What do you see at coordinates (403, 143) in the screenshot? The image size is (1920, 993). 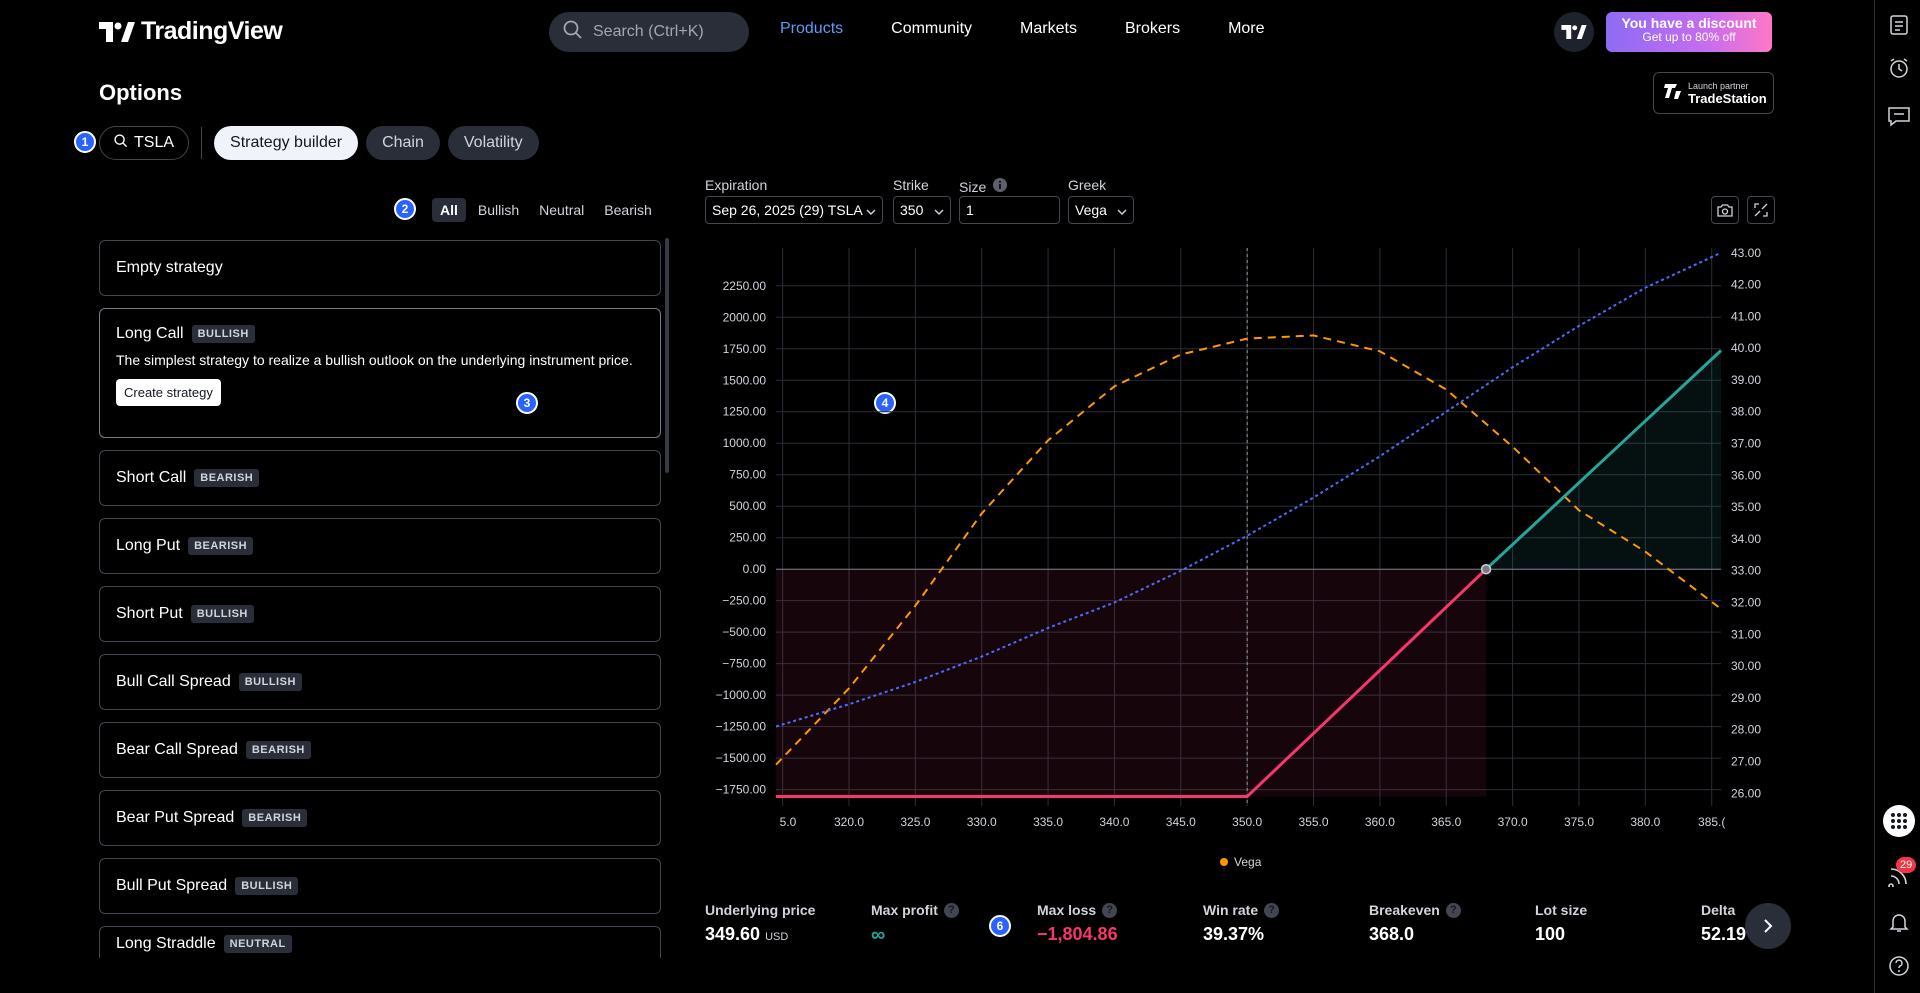 I see `tab-chain: Chain` at bounding box center [403, 143].